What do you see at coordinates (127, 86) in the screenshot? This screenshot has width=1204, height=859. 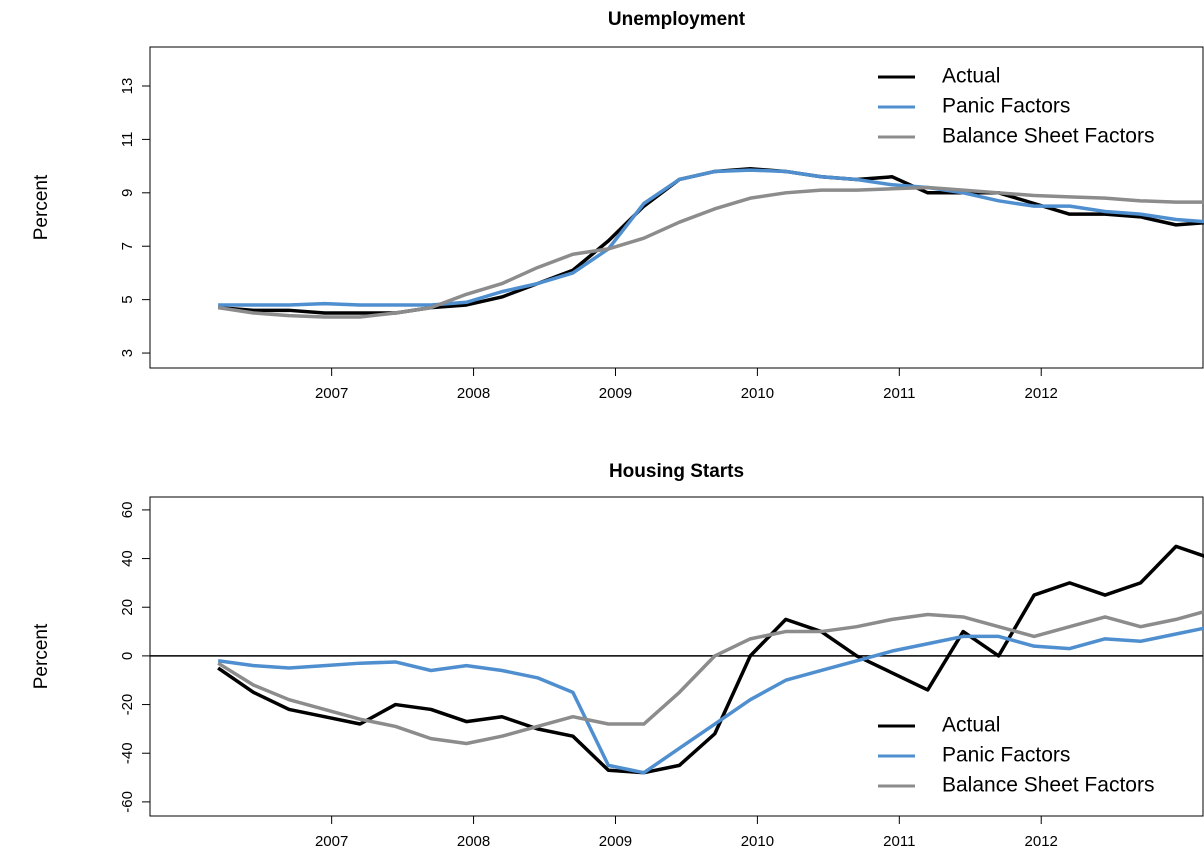 I see `y-tick-label: 13` at bounding box center [127, 86].